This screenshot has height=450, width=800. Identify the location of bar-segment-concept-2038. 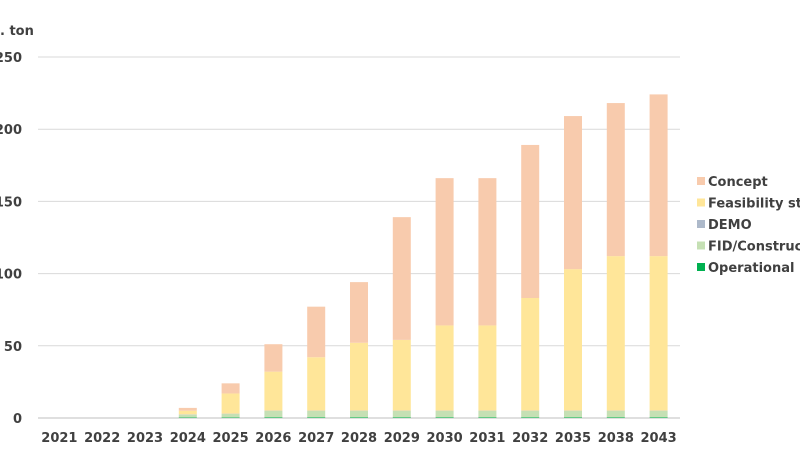
(615, 180).